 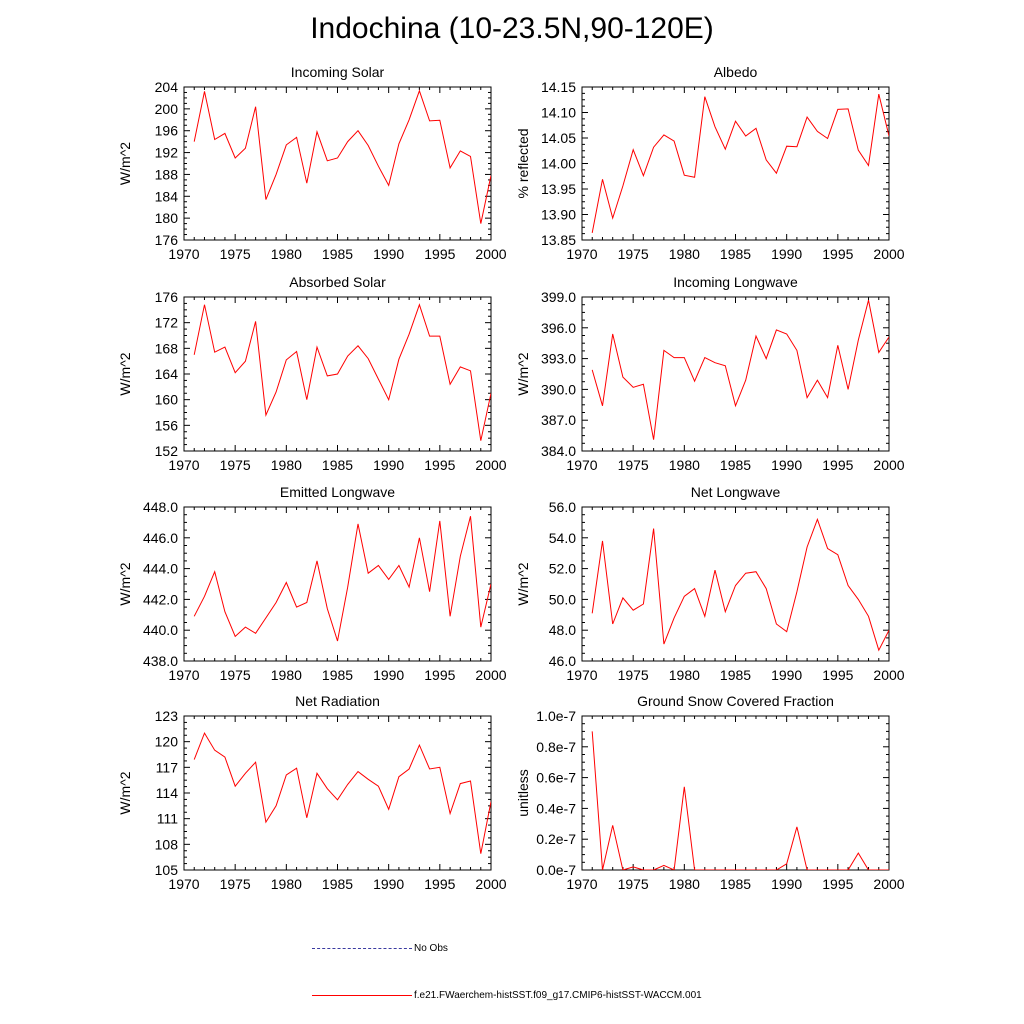 I want to click on y-tick-label: 444.0, so click(x=160, y=569).